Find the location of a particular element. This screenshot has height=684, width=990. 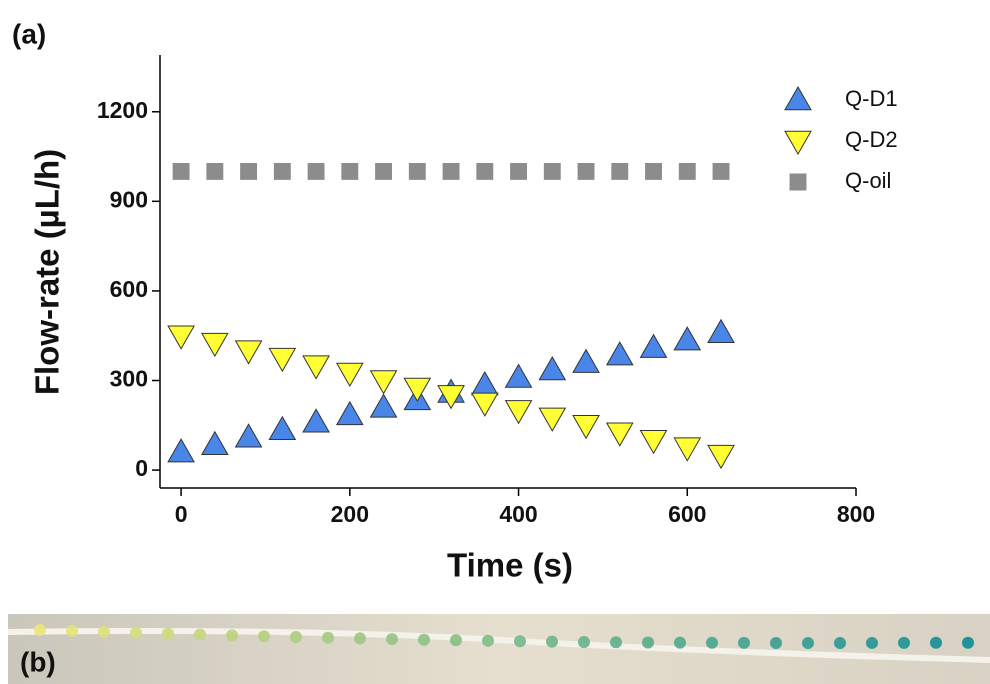

y-tick-label: 1200 is located at coordinates (122, 110).